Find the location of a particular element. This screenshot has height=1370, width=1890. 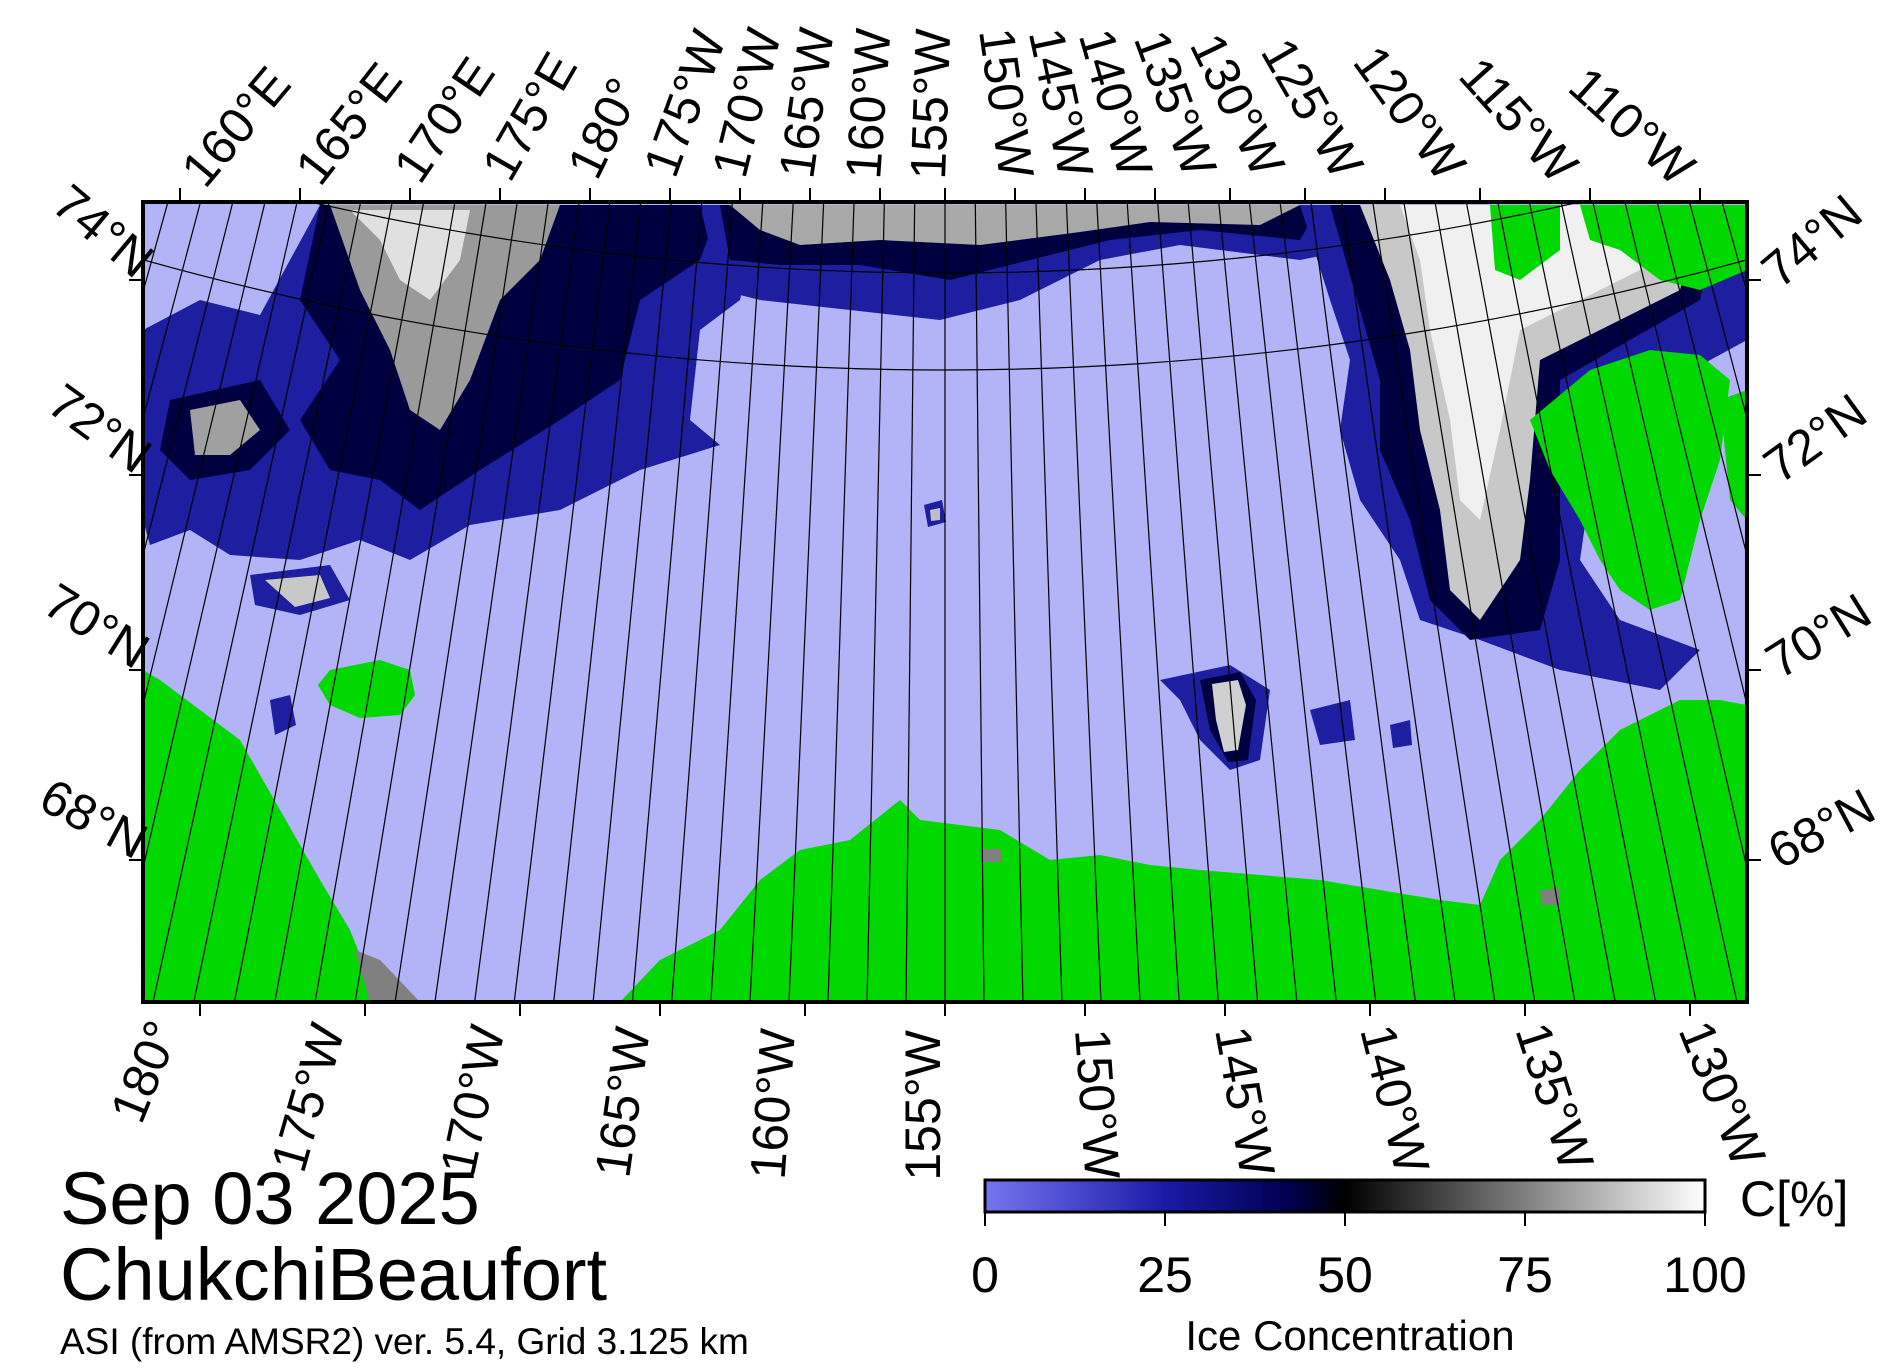

colorbar-tick-label: 50 is located at coordinates (1345, 1275).